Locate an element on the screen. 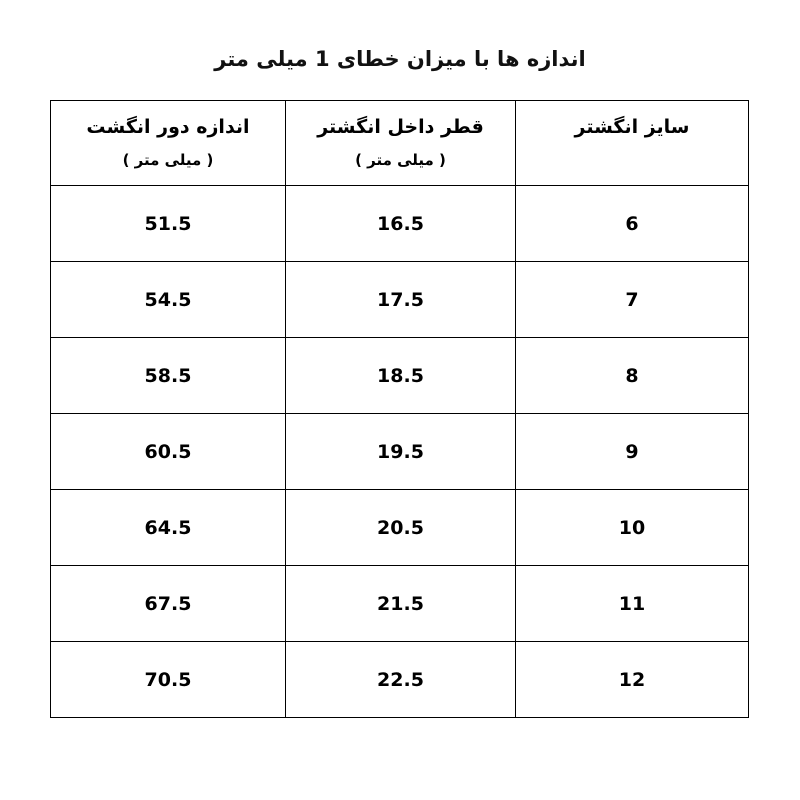 The width and height of the screenshot is (800, 800). cell-size: 11 is located at coordinates (632, 603).